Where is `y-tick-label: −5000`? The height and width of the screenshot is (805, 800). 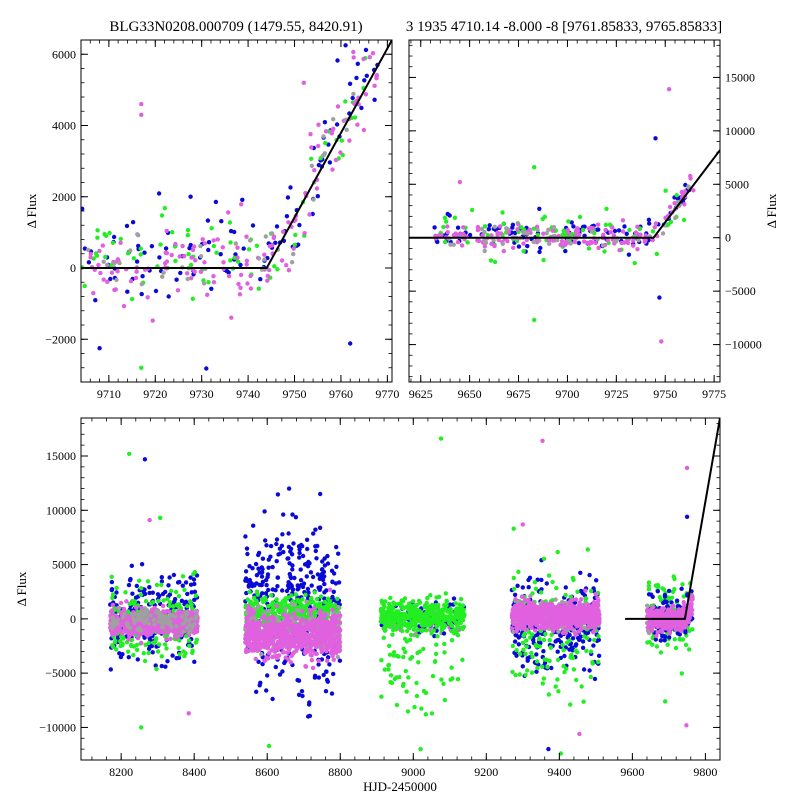 y-tick-label: −5000 is located at coordinates (740, 291).